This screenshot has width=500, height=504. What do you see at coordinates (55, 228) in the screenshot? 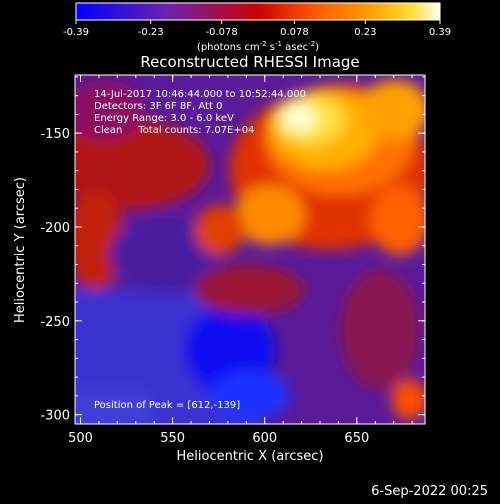
I see `y-tick-label: -200` at bounding box center [55, 228].